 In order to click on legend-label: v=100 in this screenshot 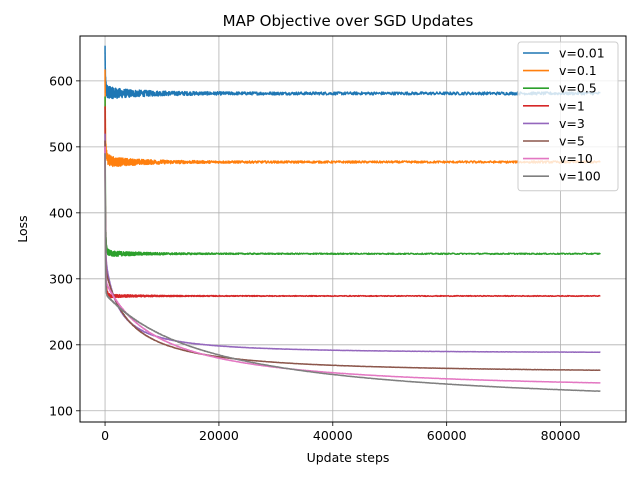, I will do `click(580, 176)`.